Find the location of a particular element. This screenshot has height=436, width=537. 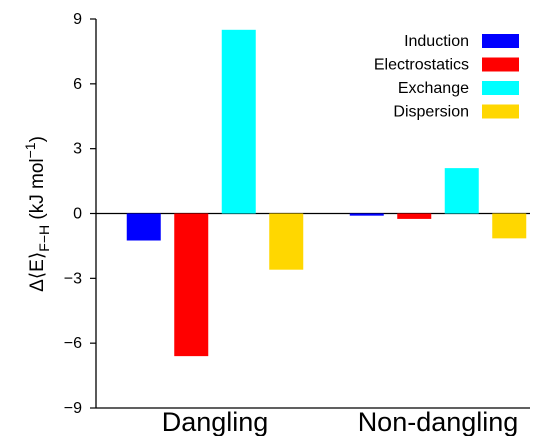

y-tick-label: 0 is located at coordinates (77, 214).